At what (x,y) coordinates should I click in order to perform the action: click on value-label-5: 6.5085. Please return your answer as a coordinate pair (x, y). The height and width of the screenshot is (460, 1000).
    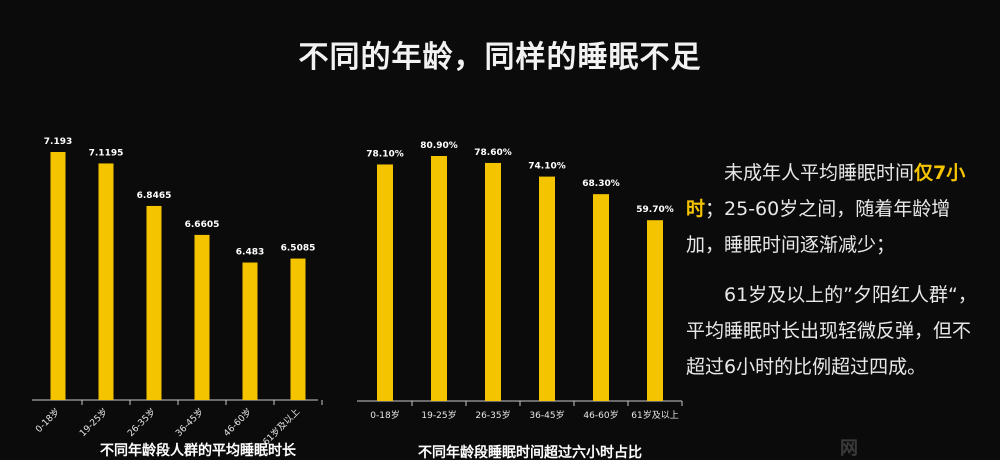
    Looking at the image, I should click on (298, 249).